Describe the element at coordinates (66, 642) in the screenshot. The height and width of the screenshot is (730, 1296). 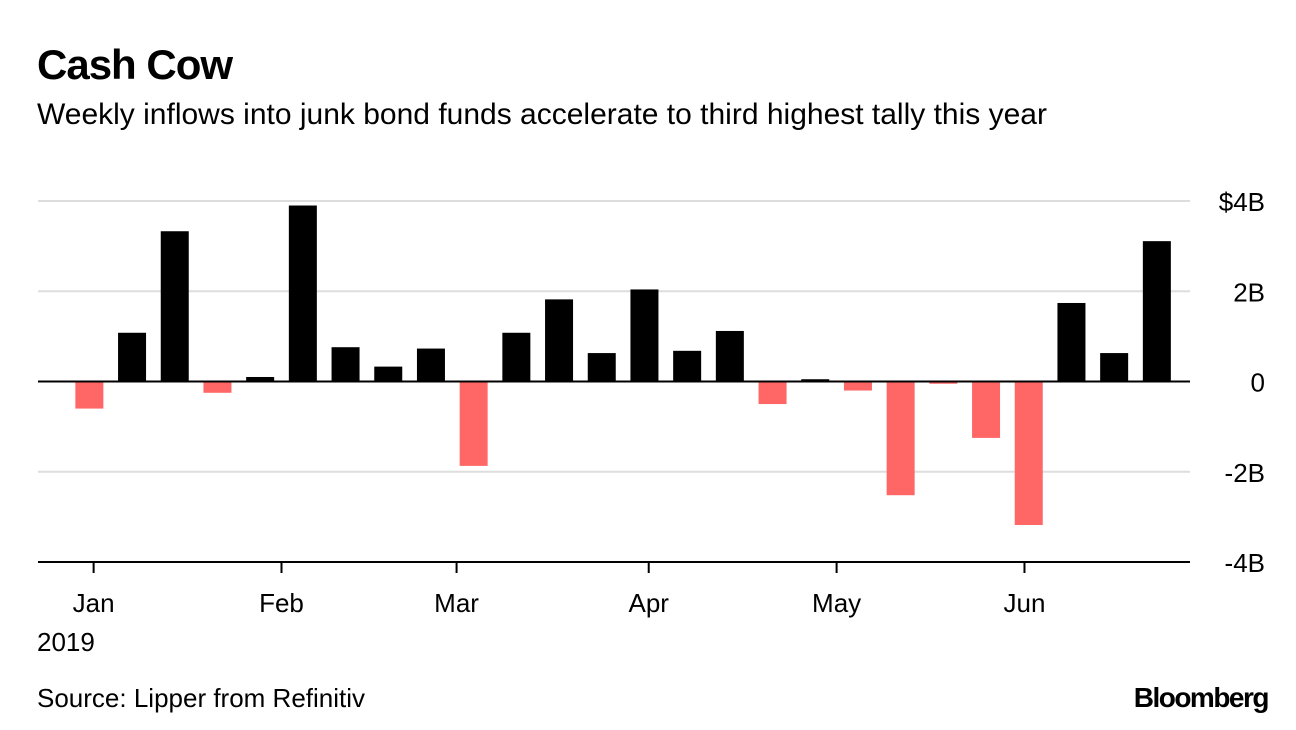
I see `year-label: 2019` at that location.